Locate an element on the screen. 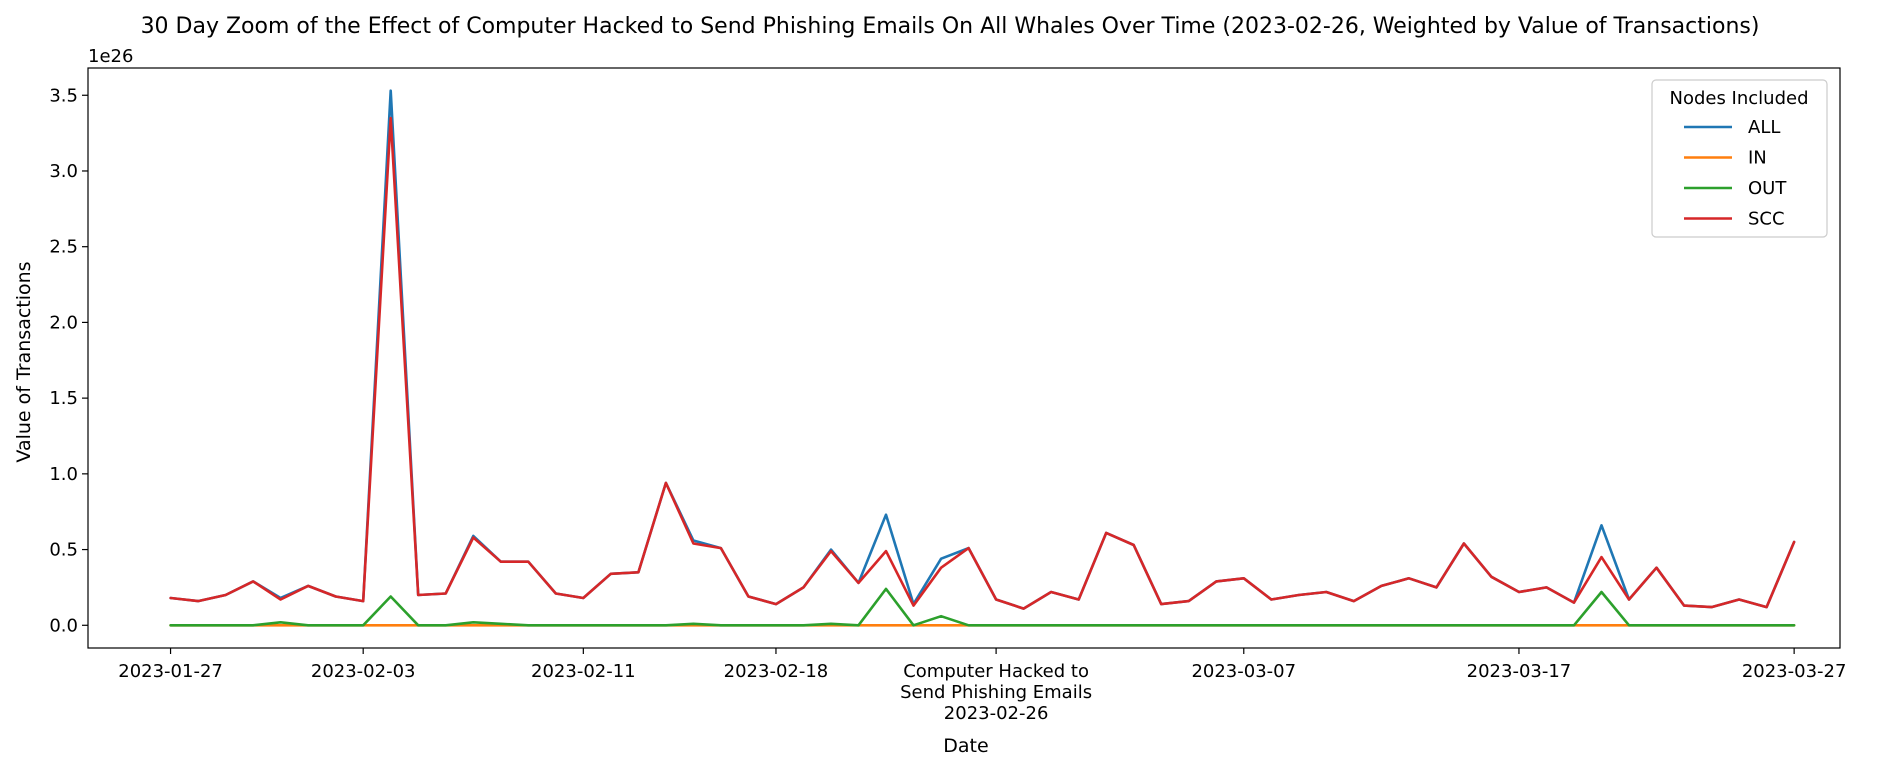  legend-box is located at coordinates (1739, 158).